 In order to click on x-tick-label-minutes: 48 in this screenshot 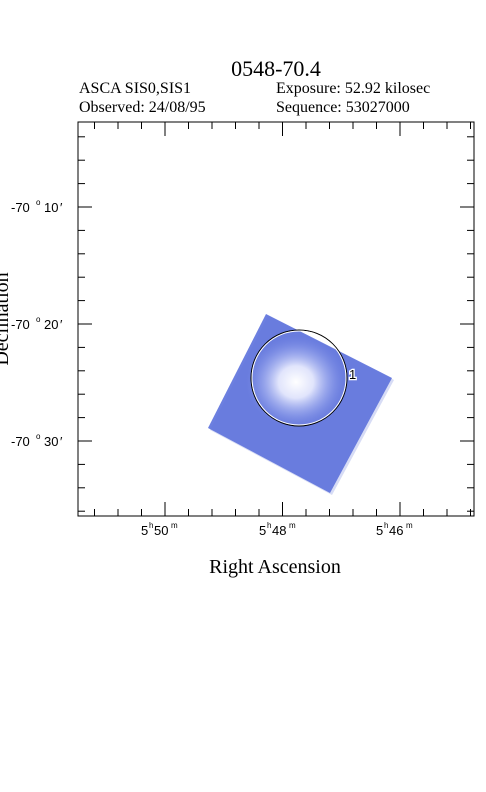, I will do `click(279, 530)`.